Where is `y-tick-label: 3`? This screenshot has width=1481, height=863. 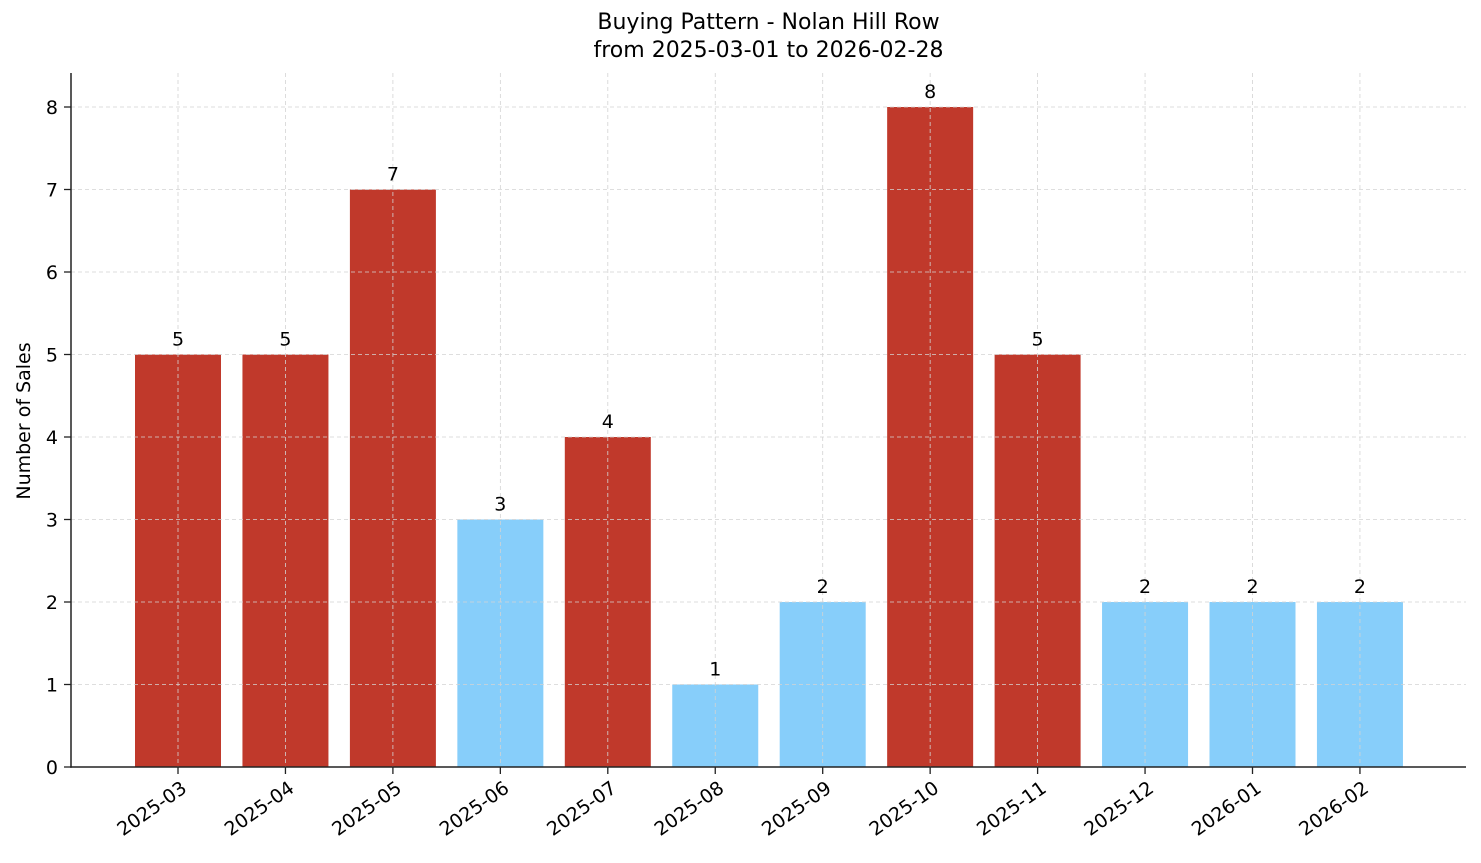 y-tick-label: 3 is located at coordinates (52, 521).